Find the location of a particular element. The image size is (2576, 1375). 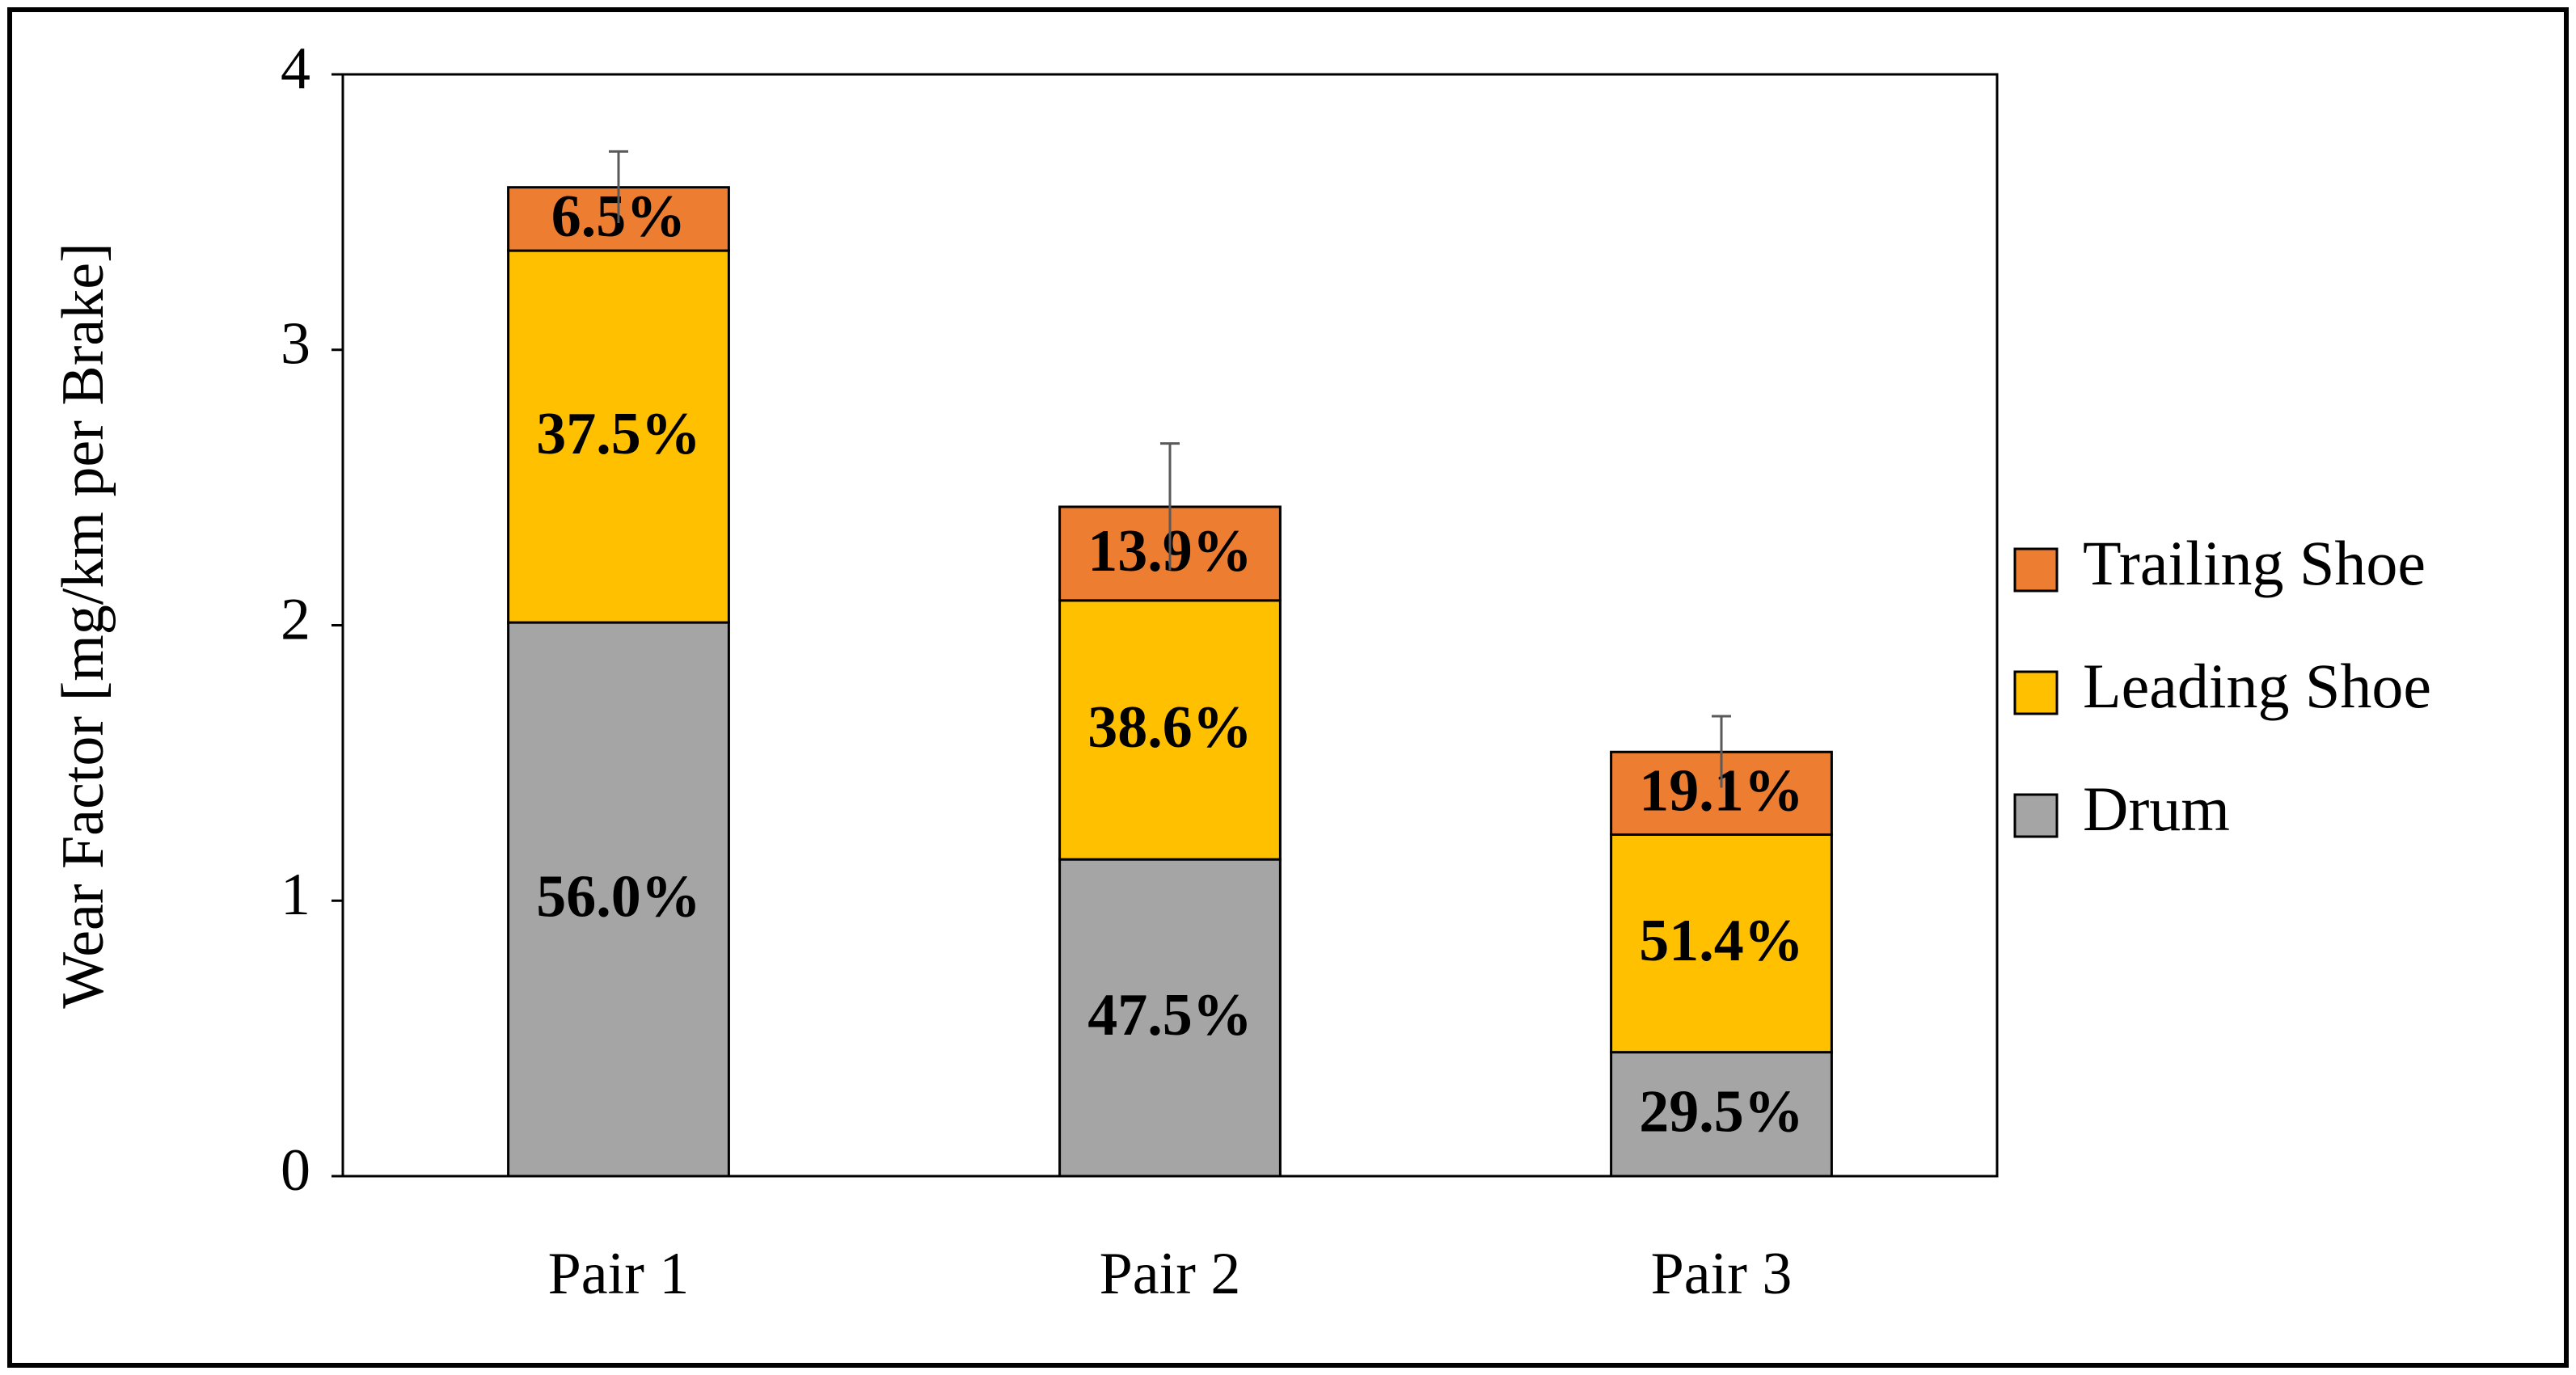

x-tick-label: Pair 3 is located at coordinates (1722, 1274).